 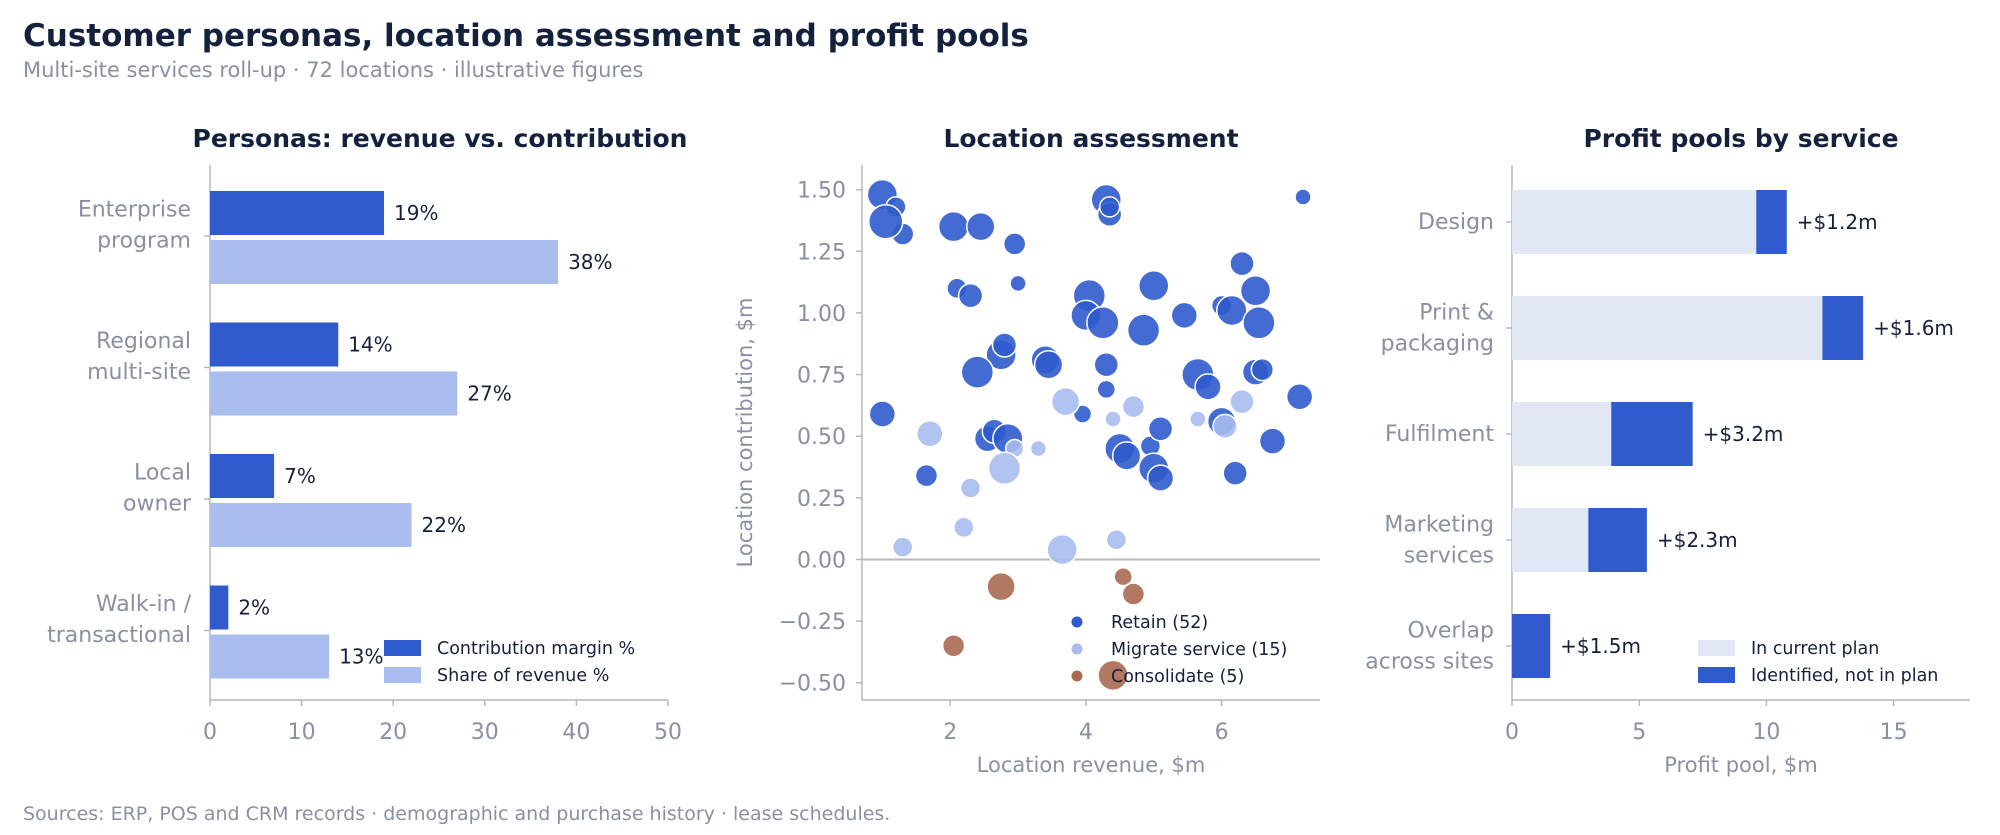 What do you see at coordinates (1177, 677) in the screenshot?
I see `legend-label: Consolidate (5)` at bounding box center [1177, 677].